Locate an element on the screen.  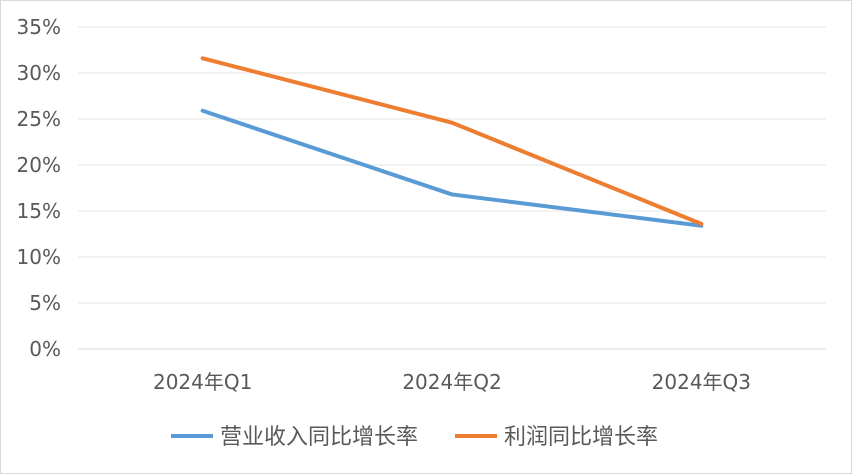
y-tick-label: 25% is located at coordinates (39, 119).